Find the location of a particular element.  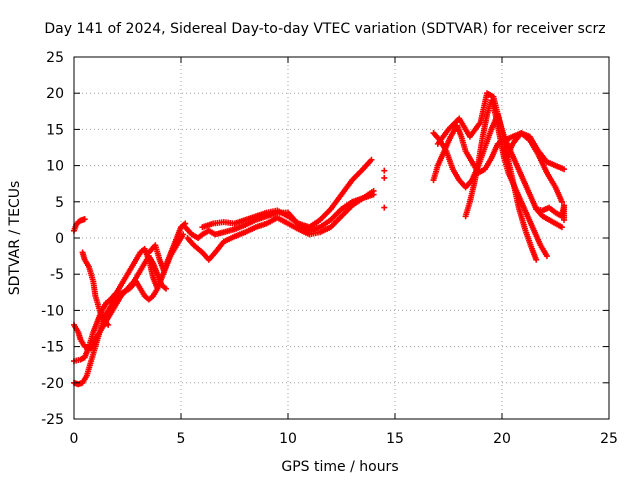

series-track-h is located at coordinates (280, 225).